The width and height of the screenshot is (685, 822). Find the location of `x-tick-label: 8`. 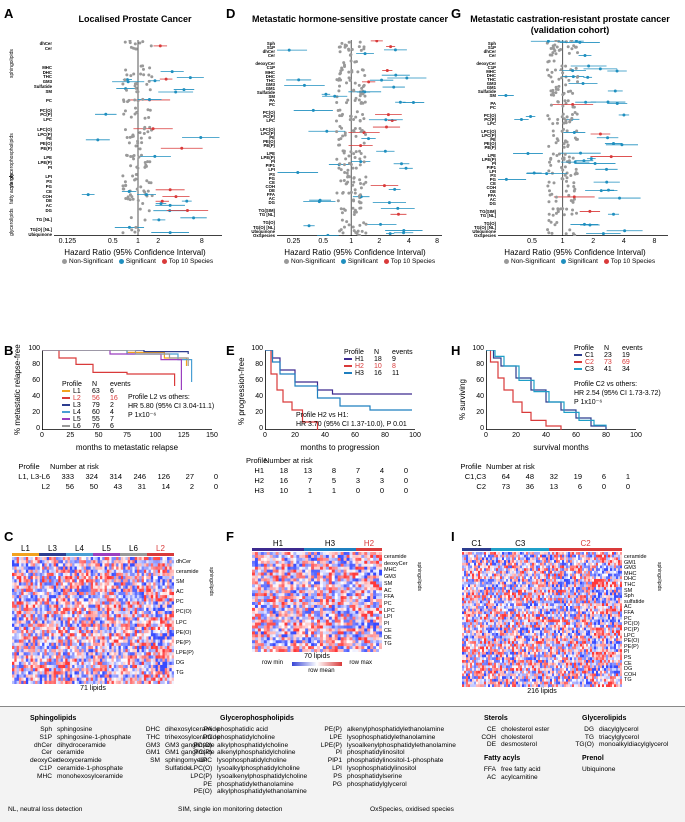

x-tick-label: 8 is located at coordinates (202, 241).